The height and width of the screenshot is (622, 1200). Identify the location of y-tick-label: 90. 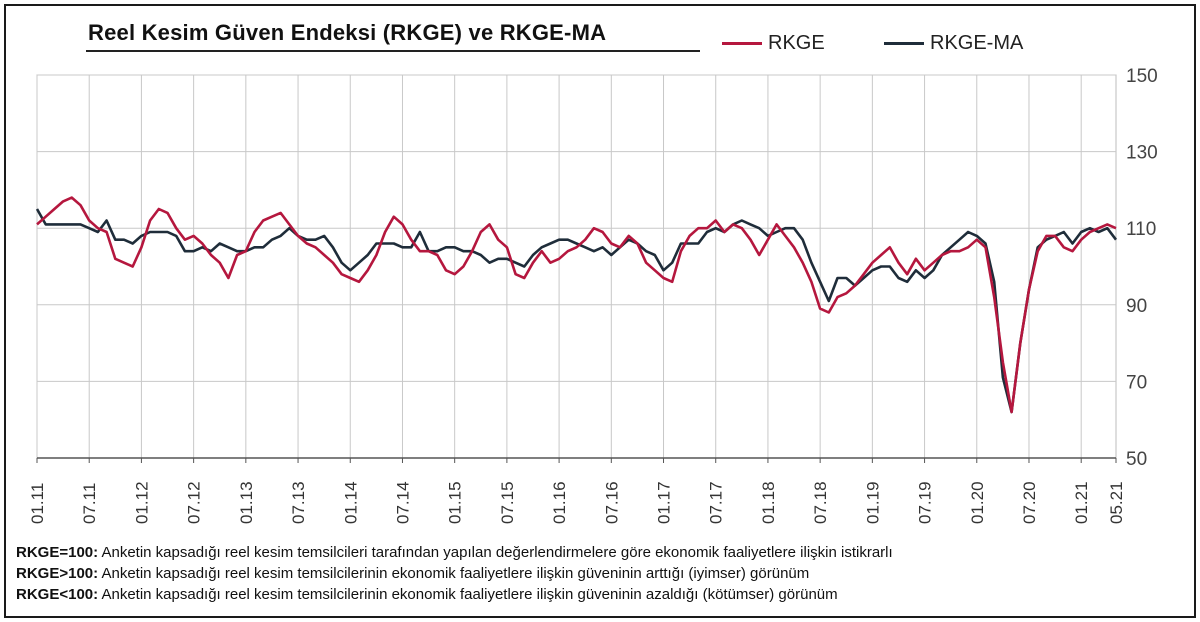
(1136, 306).